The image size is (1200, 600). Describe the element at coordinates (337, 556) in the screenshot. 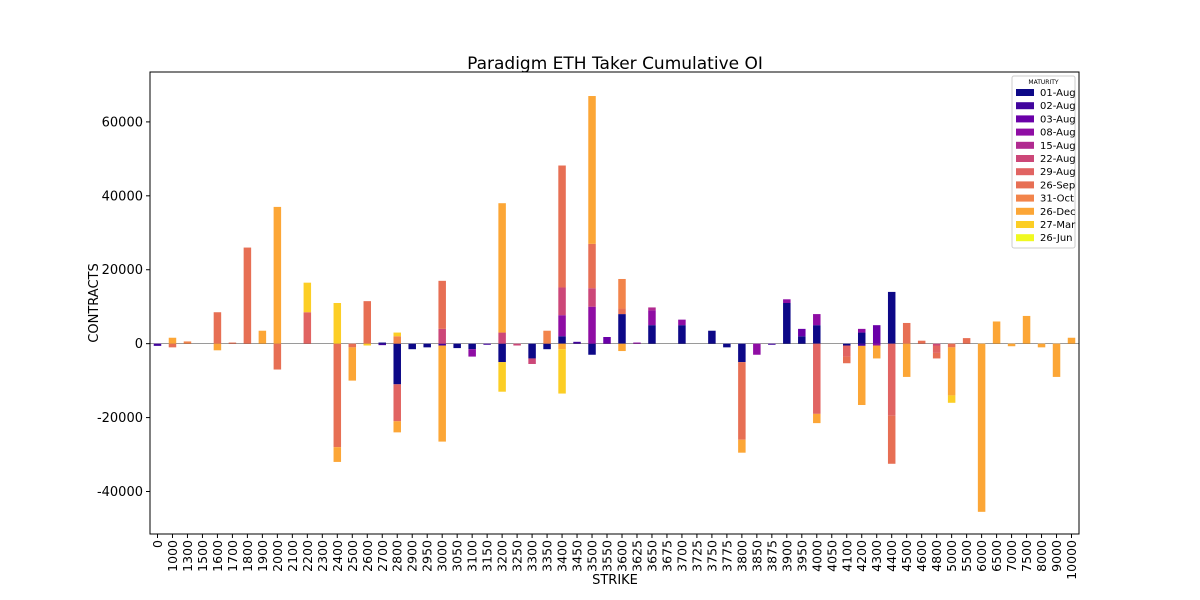

I see `x-tick-label: 2400` at that location.